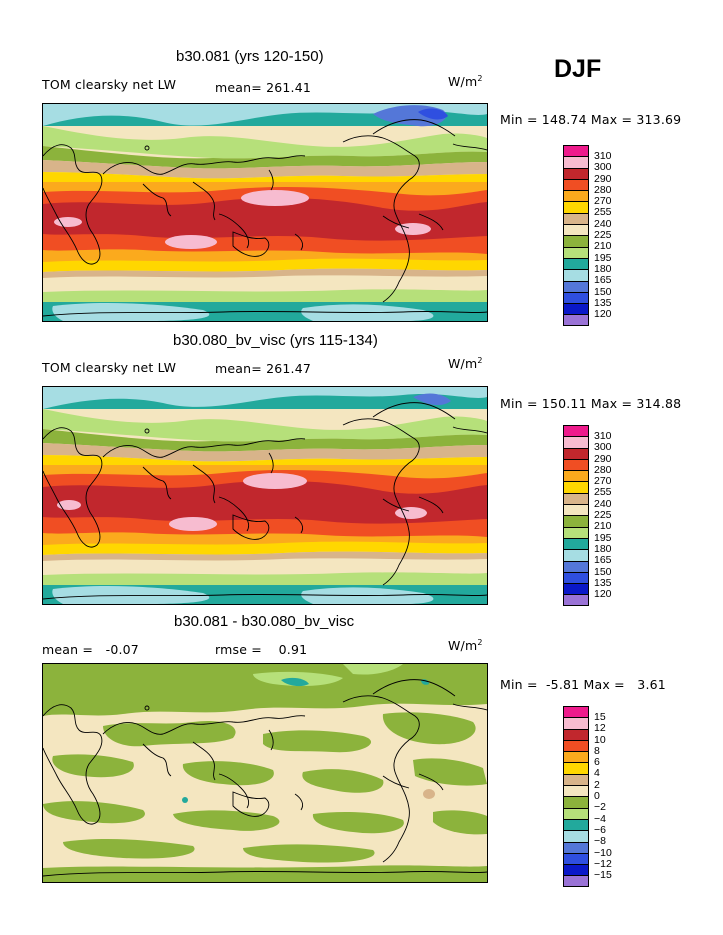 This screenshot has width=723, height=935. What do you see at coordinates (591, 403) in the screenshot?
I see `panel-2-minmax: Min = 150.11 Max = 314.88` at bounding box center [591, 403].